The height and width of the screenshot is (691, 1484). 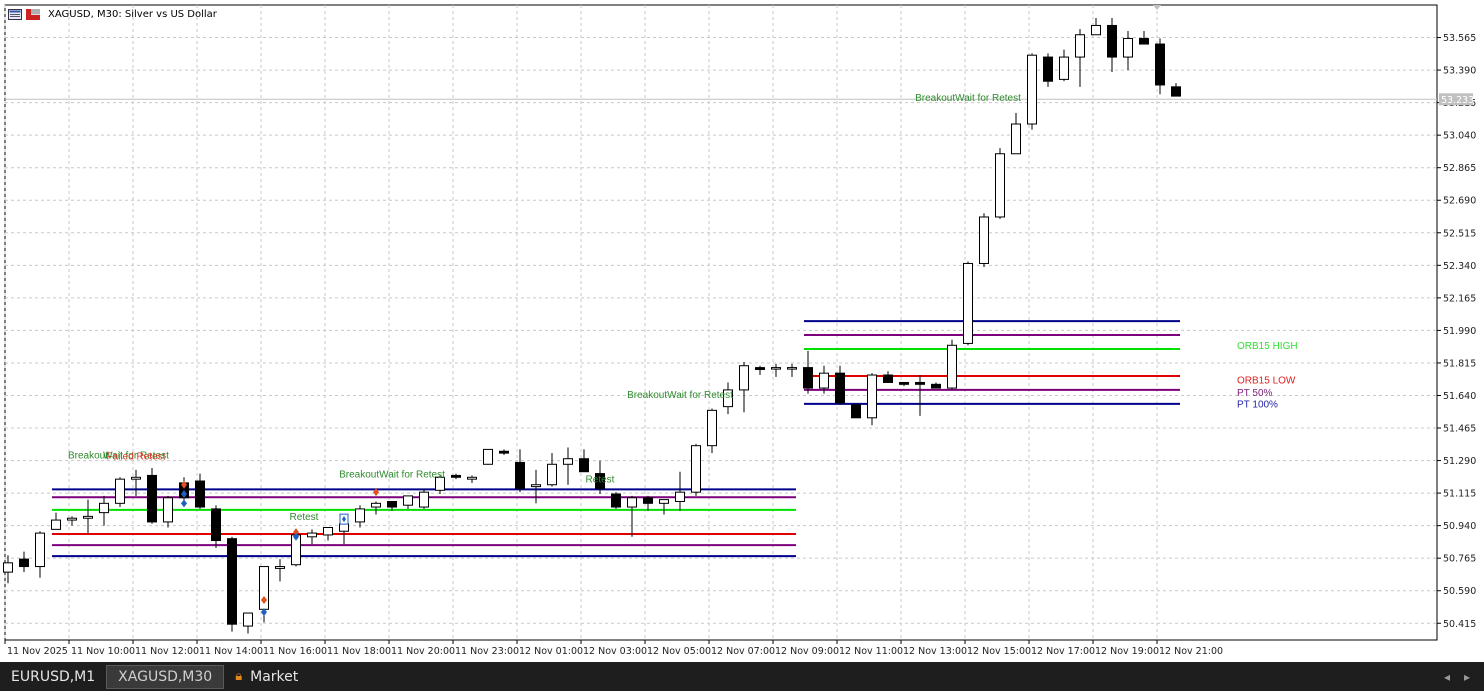 I want to click on x-tick-label: 12 Nov 19:00, so click(x=1127, y=651).